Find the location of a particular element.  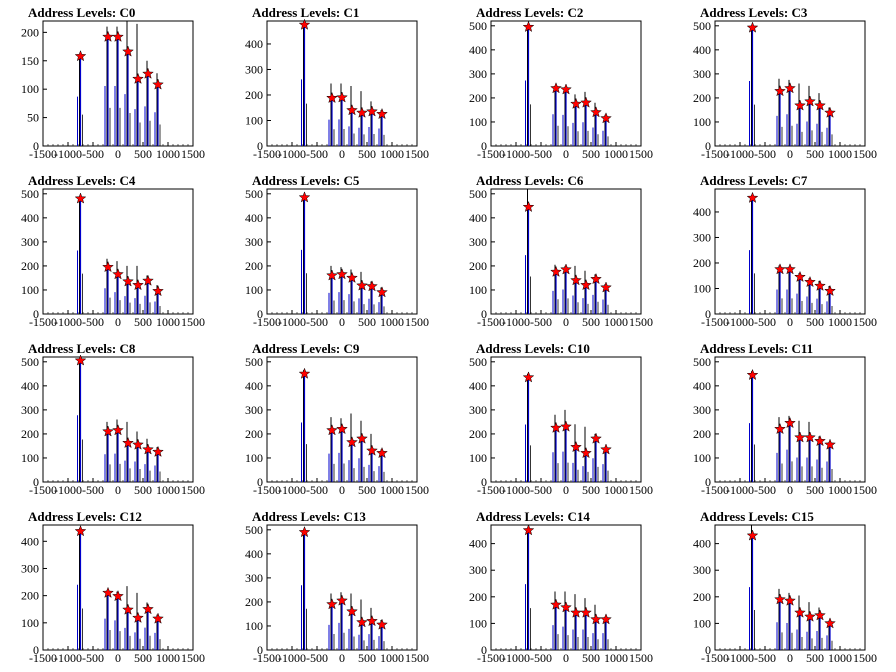

panel-title: Address Levels: C3 is located at coordinates (754, 12).